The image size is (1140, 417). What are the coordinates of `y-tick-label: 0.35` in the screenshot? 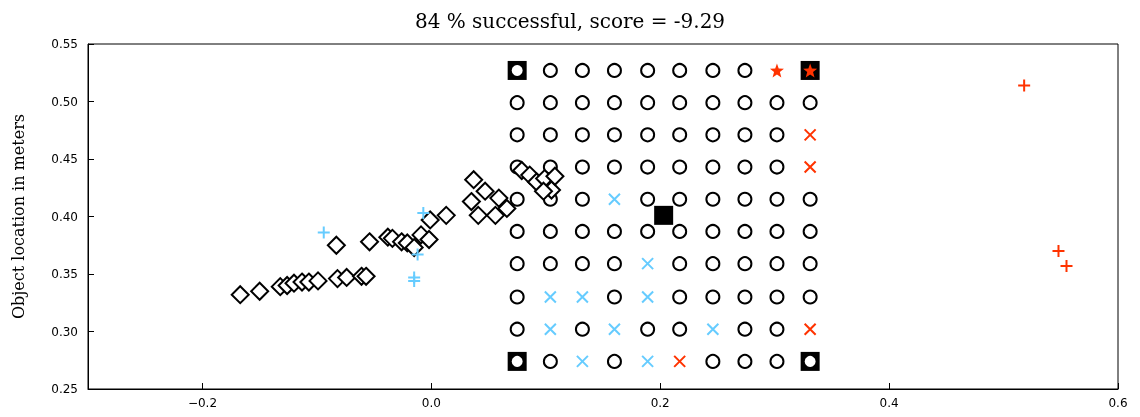 It's located at (64, 274).